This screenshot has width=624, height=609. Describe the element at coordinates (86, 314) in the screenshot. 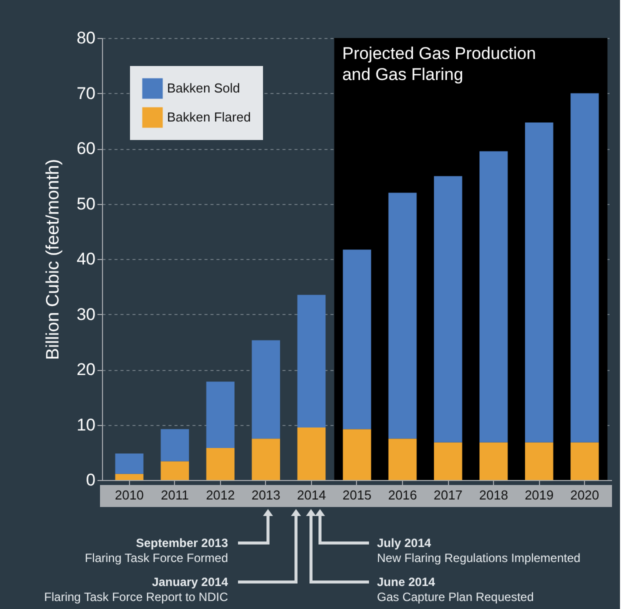

I see `y-tick-label: 30` at that location.